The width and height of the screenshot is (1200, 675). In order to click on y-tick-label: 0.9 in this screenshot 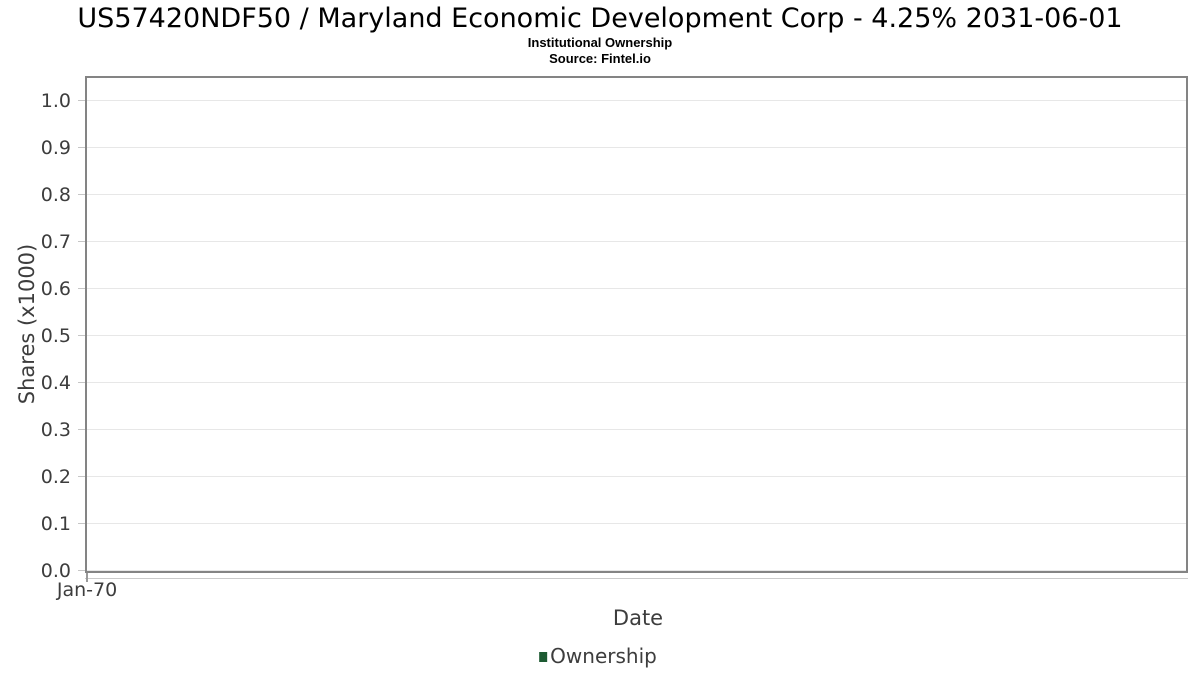, I will do `click(55, 148)`.